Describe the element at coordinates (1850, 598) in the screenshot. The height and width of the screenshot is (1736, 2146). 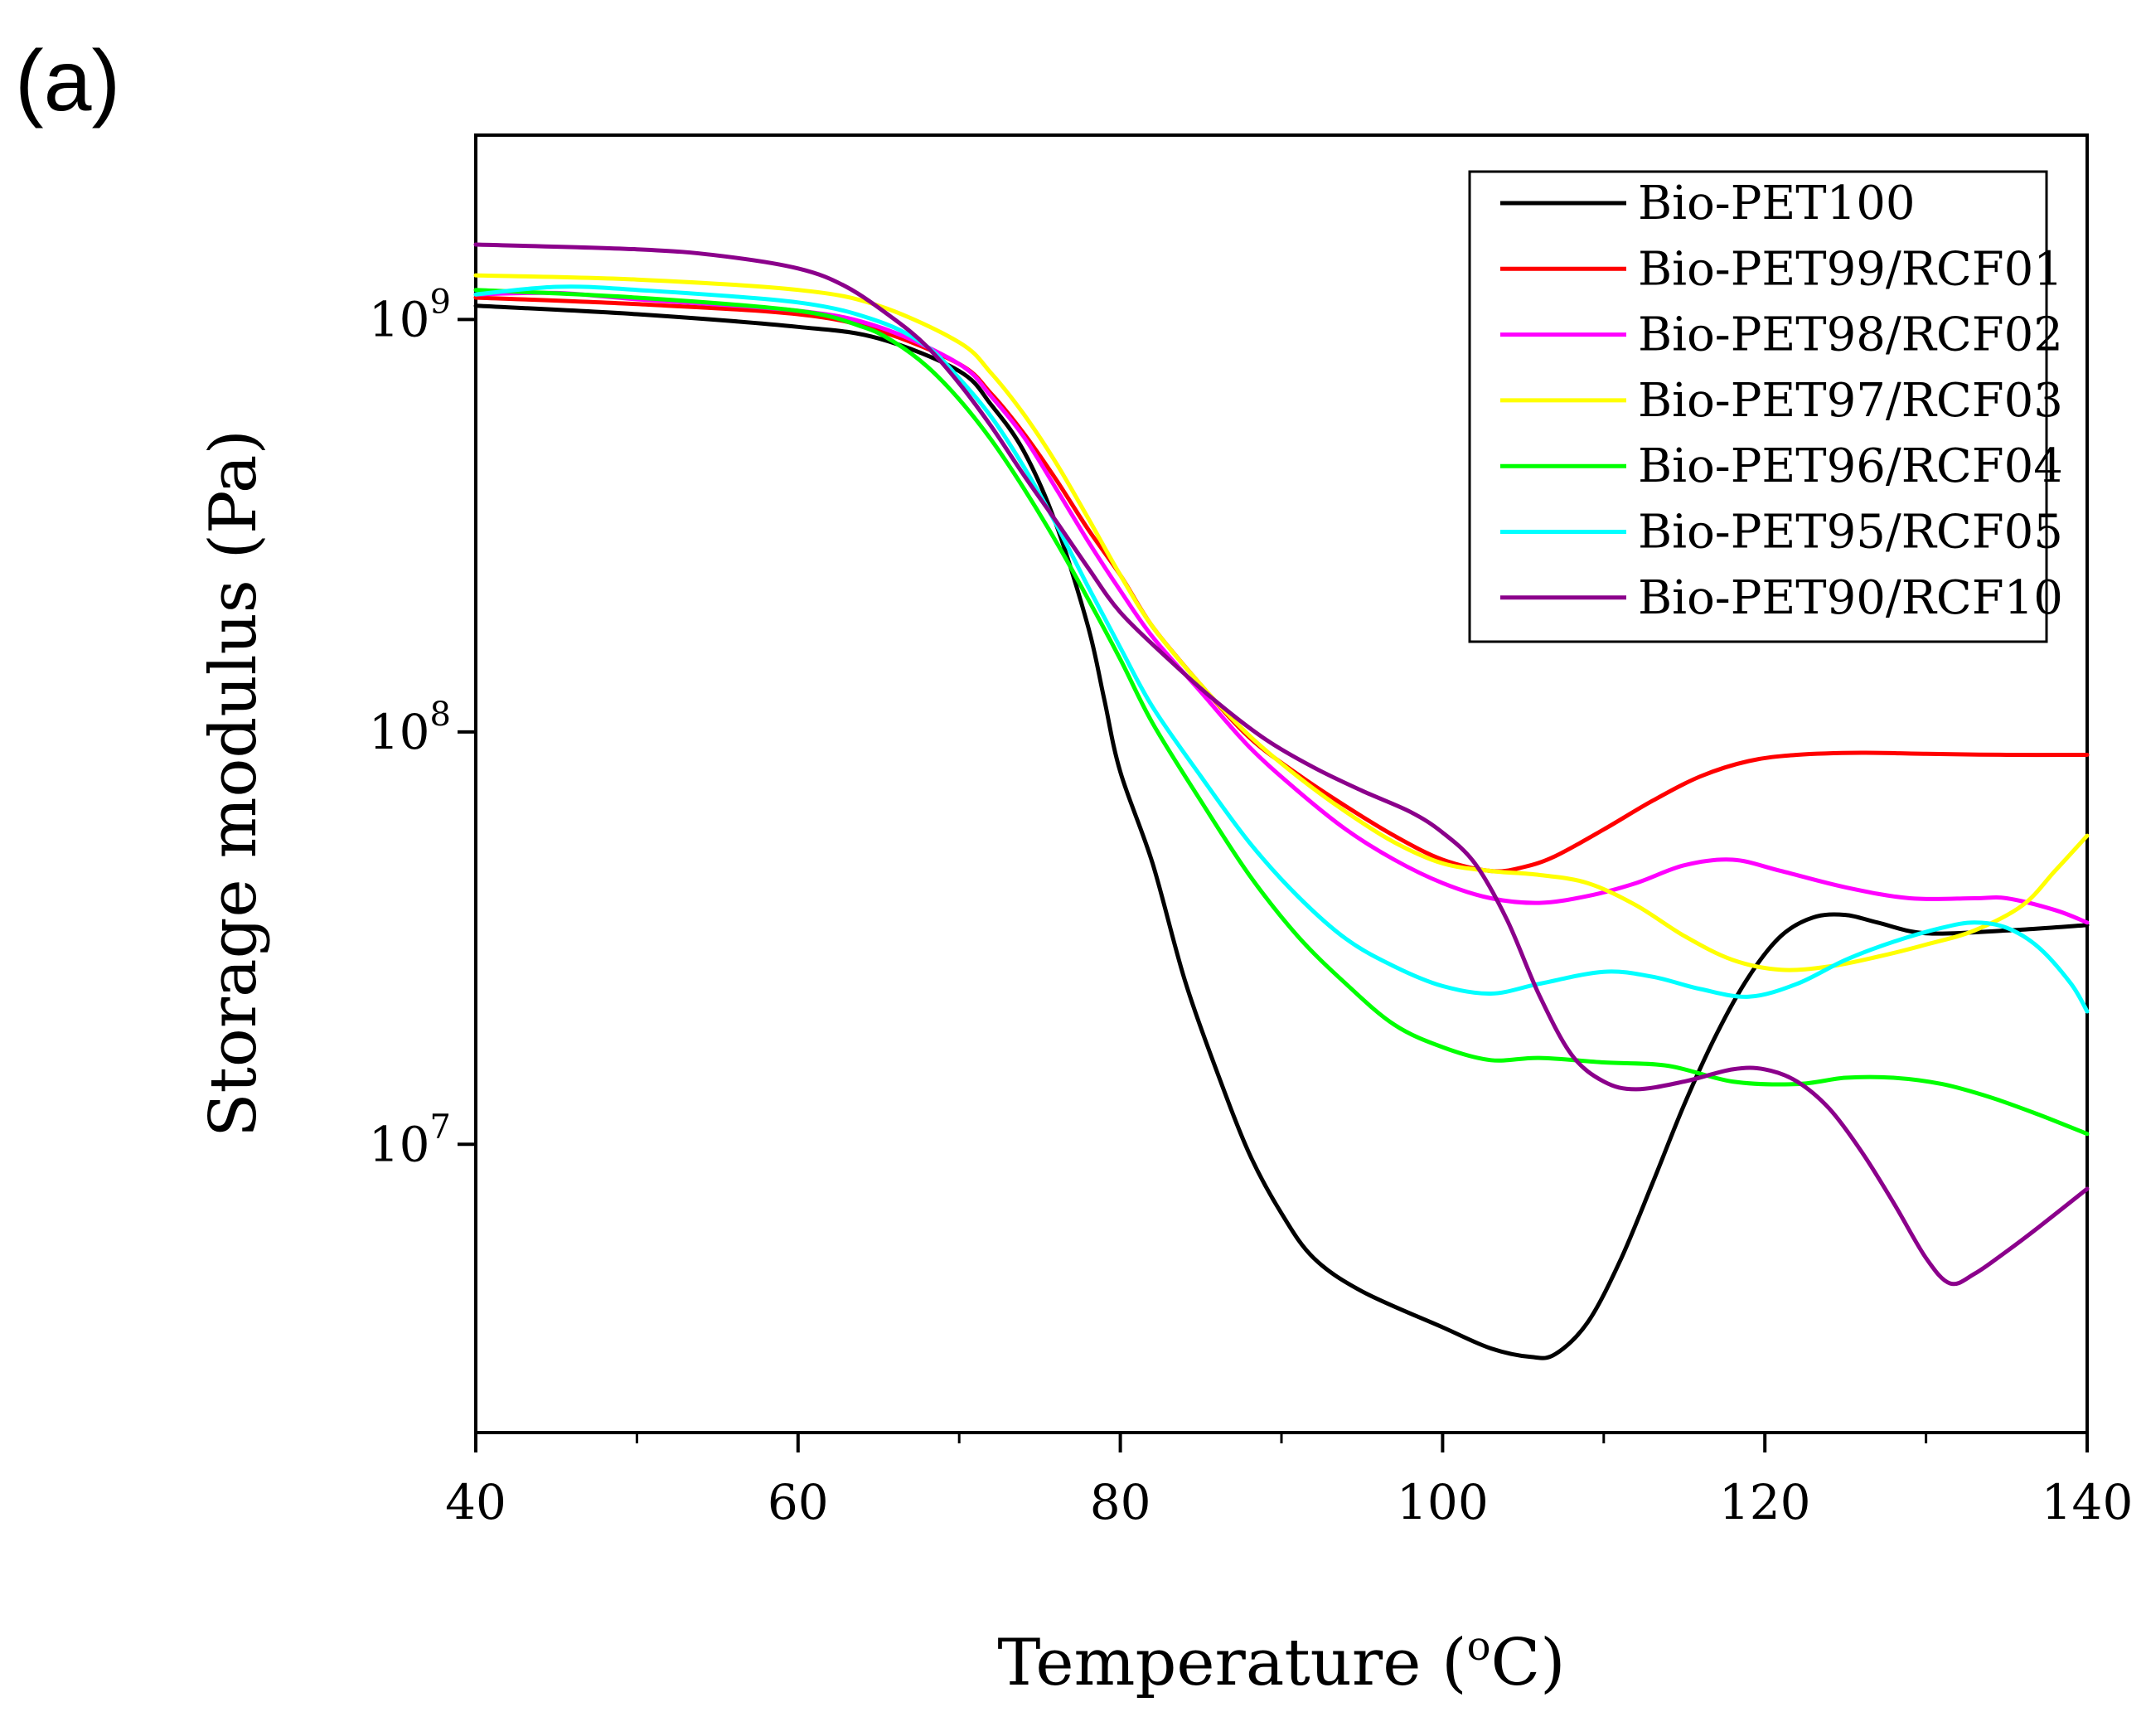
I see `legend-label: Bio-PET90/RCF10` at that location.